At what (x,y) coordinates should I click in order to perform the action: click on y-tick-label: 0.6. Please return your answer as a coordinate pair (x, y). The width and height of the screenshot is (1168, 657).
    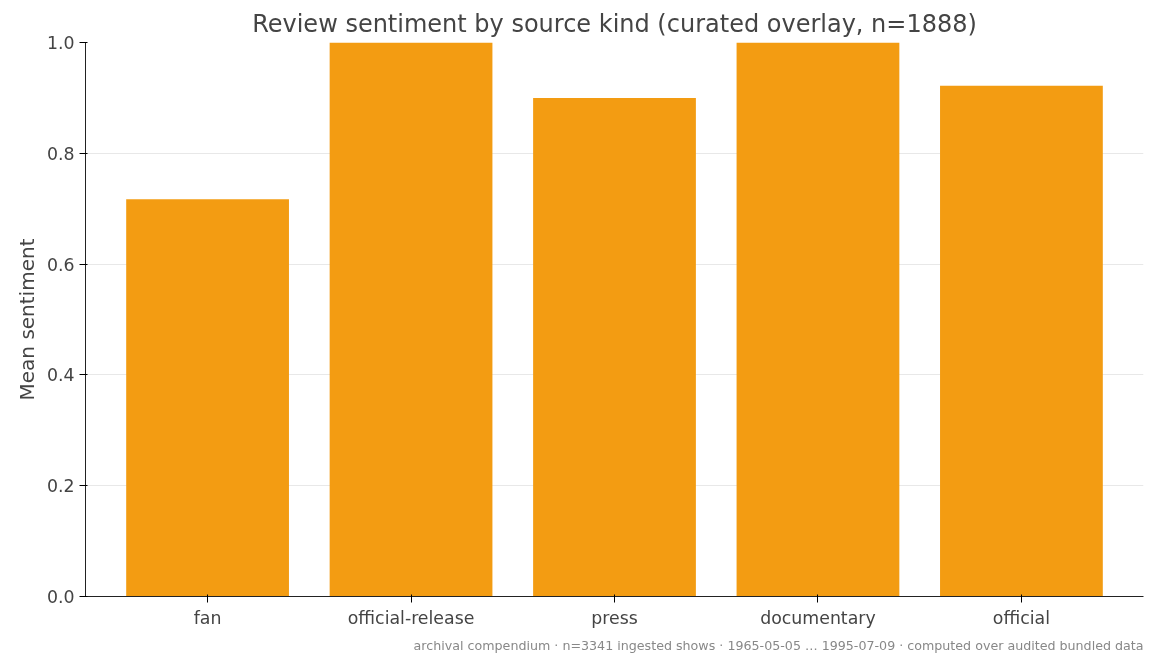
    Looking at the image, I should click on (60, 264).